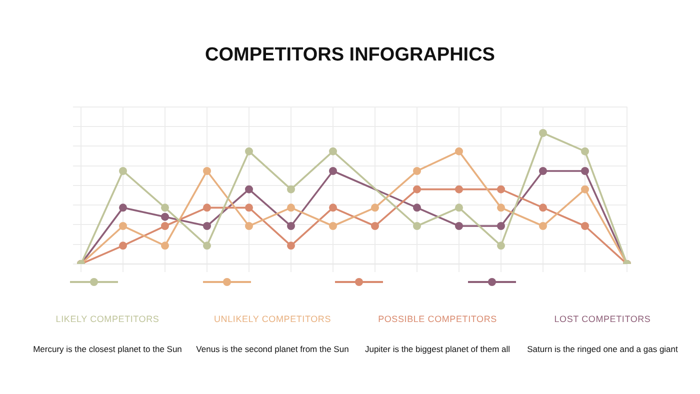 Image resolution: width=700 pixels, height=394 pixels. I want to click on text: Venus is the second planet from the Sun, so click(272, 349).